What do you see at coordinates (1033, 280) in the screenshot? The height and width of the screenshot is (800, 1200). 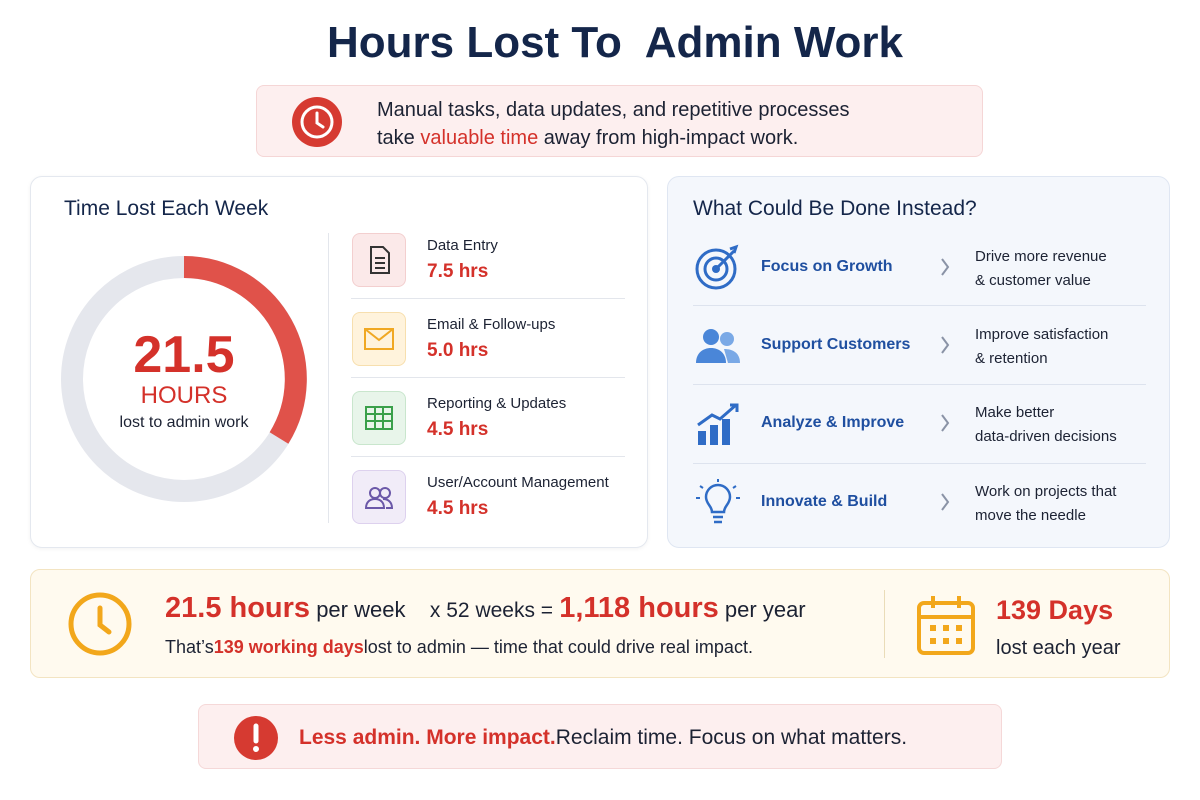 I see `desc-line: & customer value` at bounding box center [1033, 280].